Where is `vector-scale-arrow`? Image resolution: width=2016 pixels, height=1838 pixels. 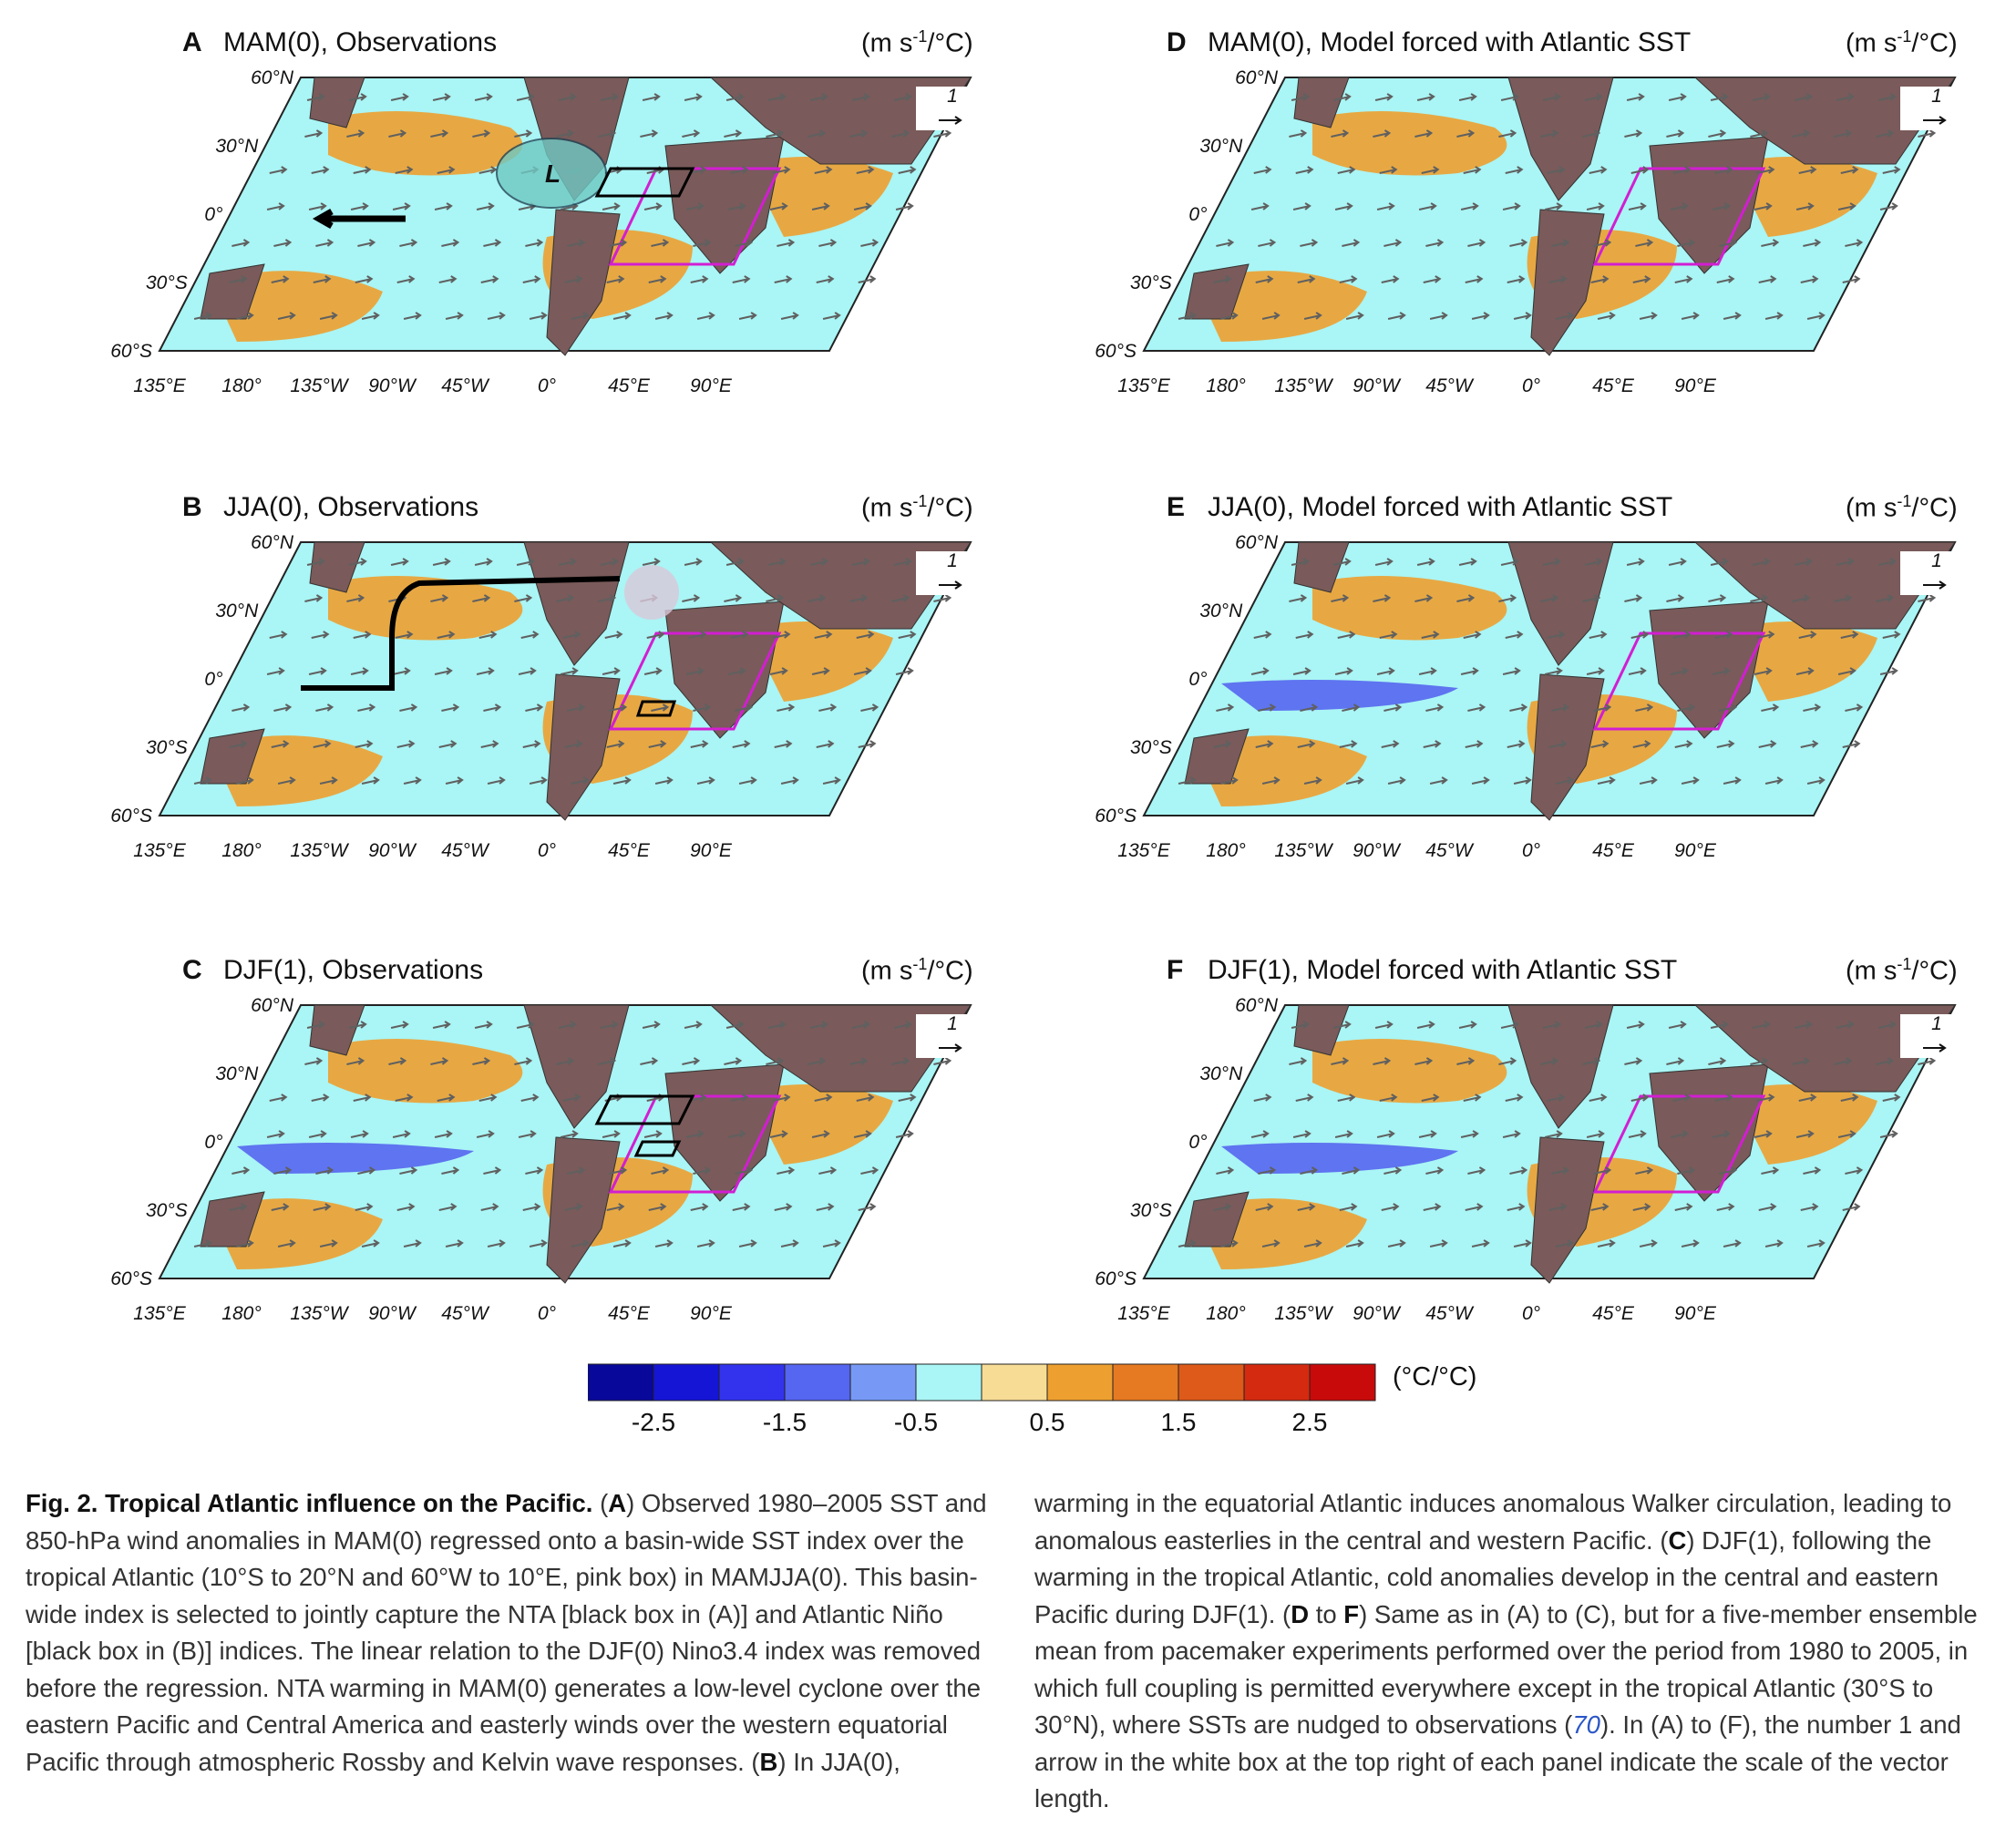
vector-scale-arrow is located at coordinates (951, 585).